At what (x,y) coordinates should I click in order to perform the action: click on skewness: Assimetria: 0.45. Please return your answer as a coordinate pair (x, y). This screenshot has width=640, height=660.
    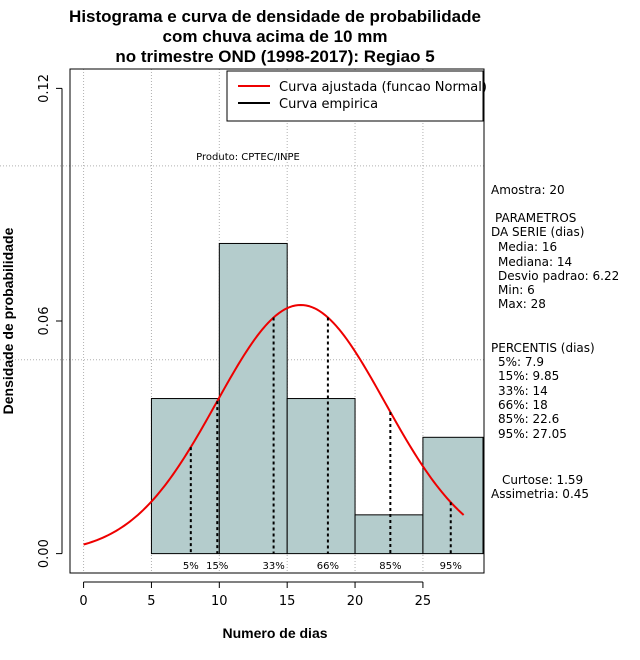
    Looking at the image, I should click on (540, 494).